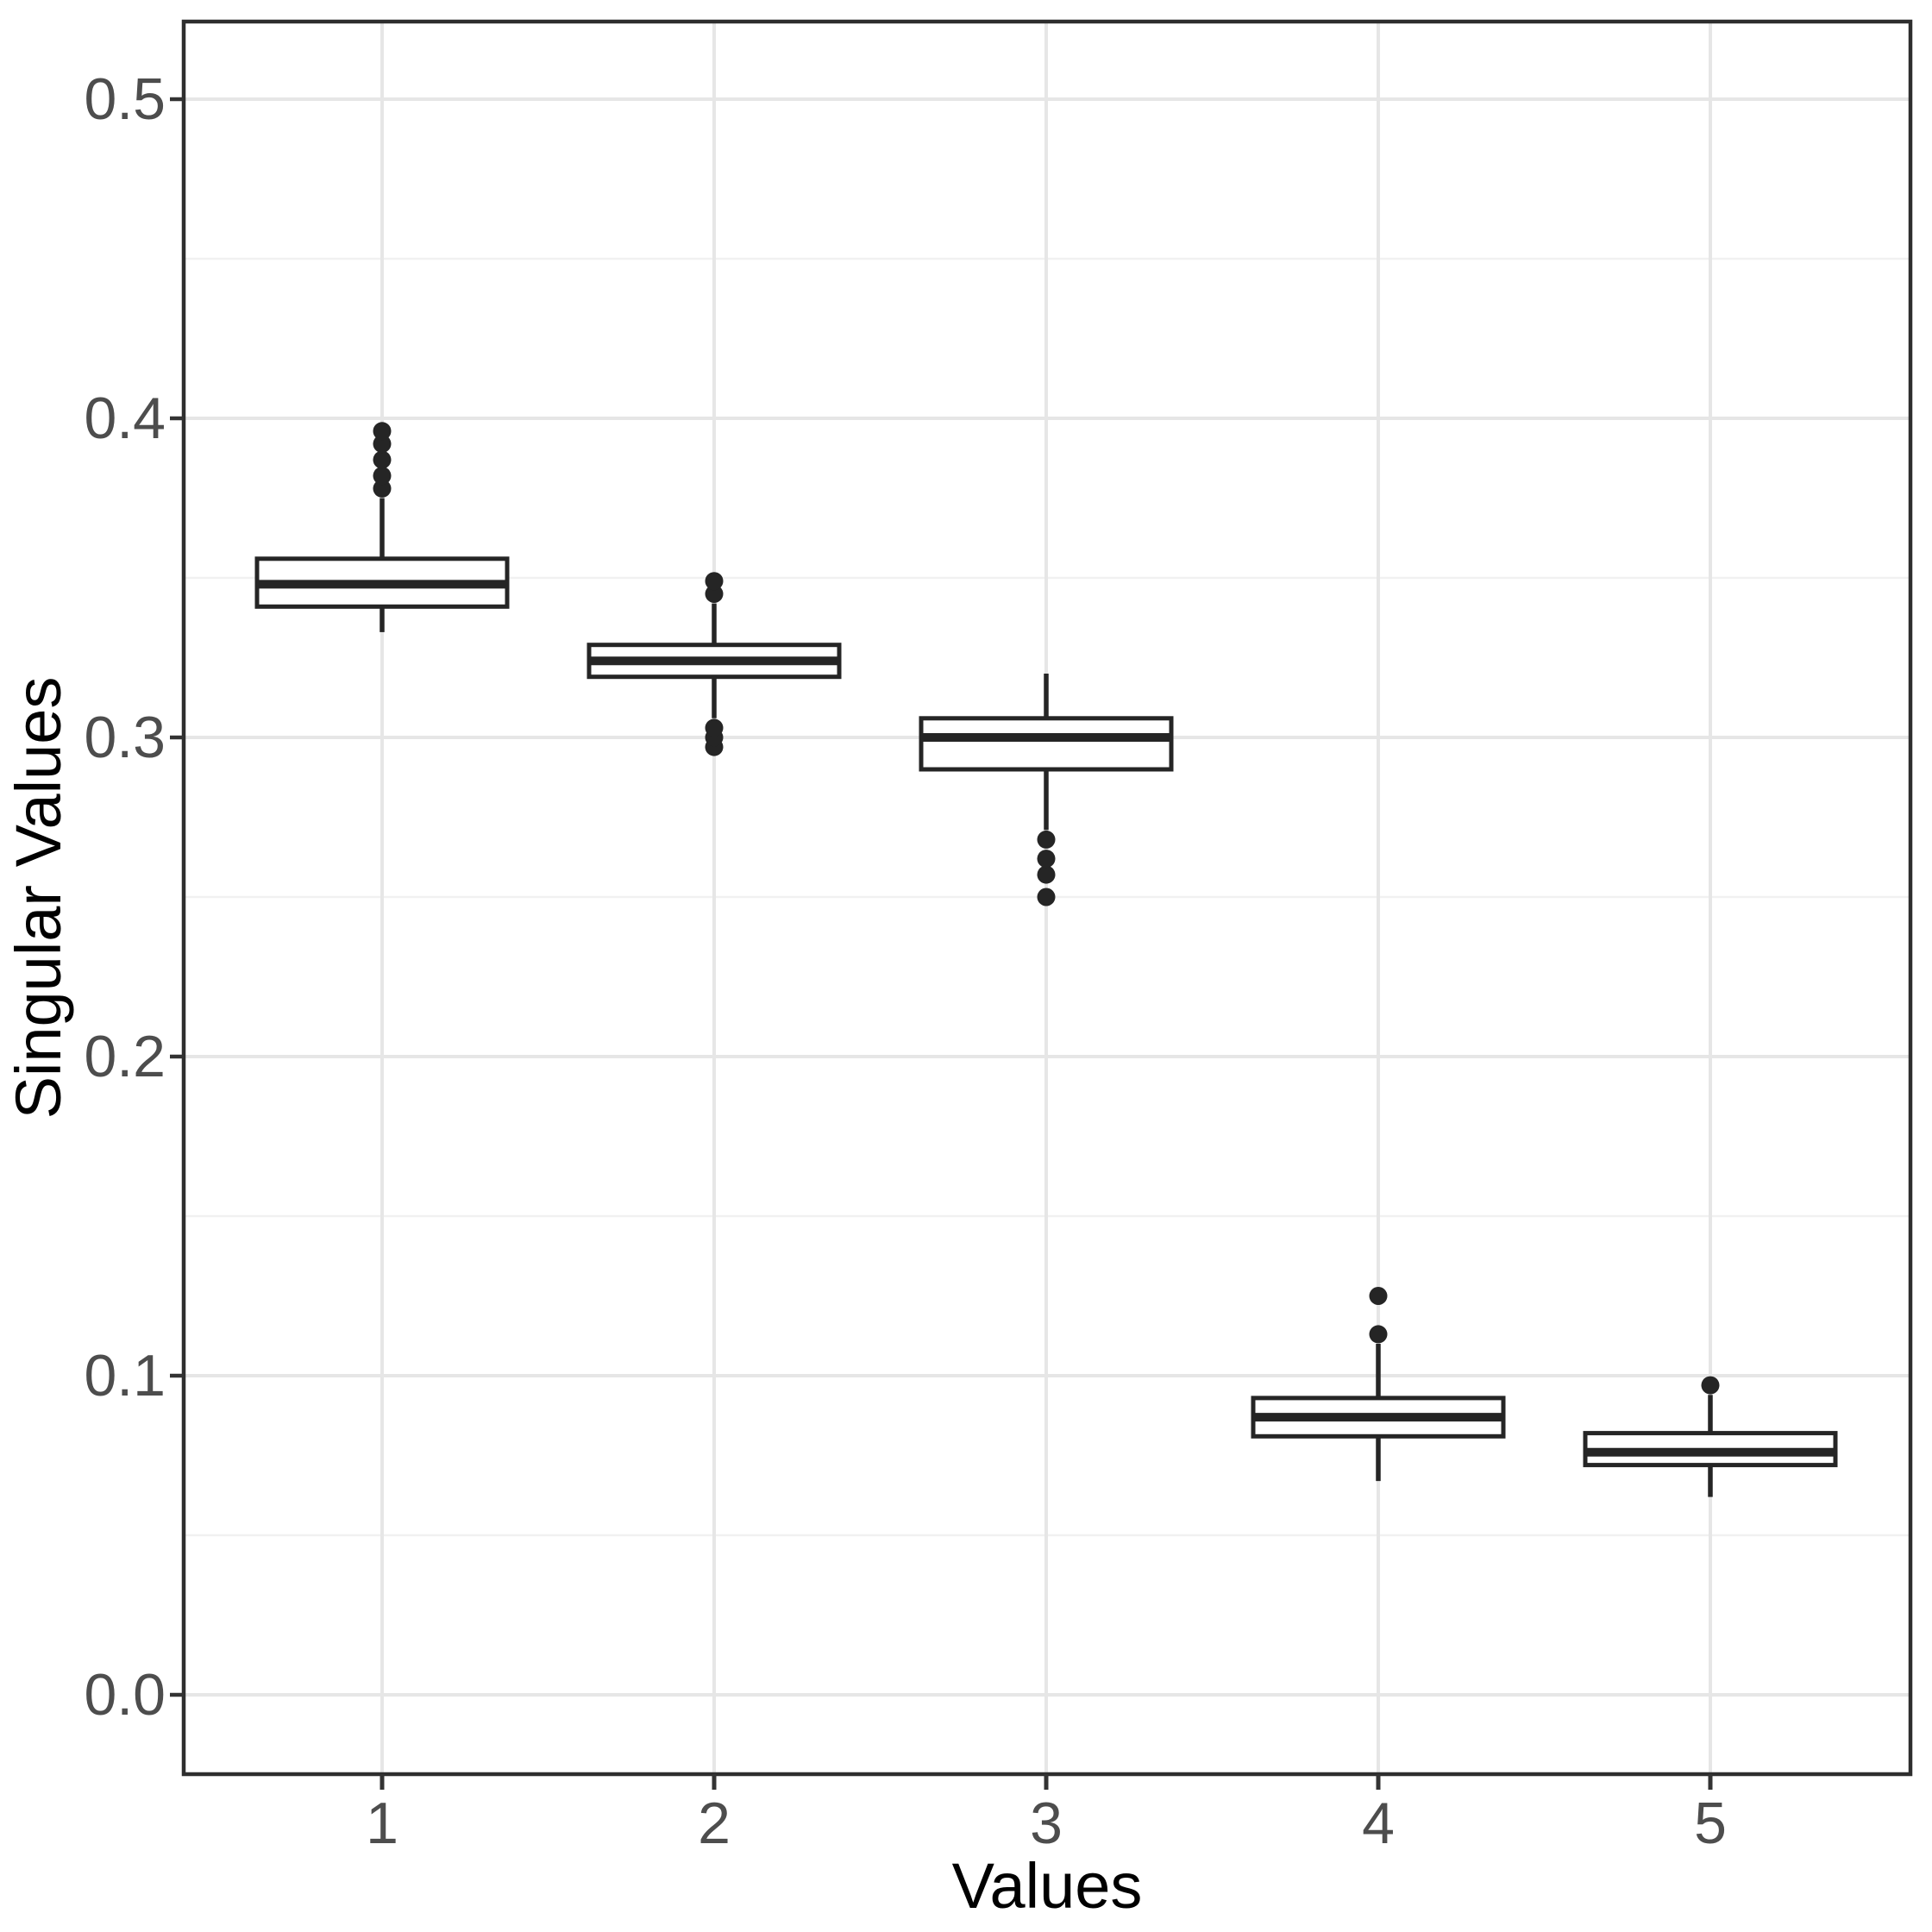  I want to click on y-axis-title-text: Singular Values, so click(38, 898).